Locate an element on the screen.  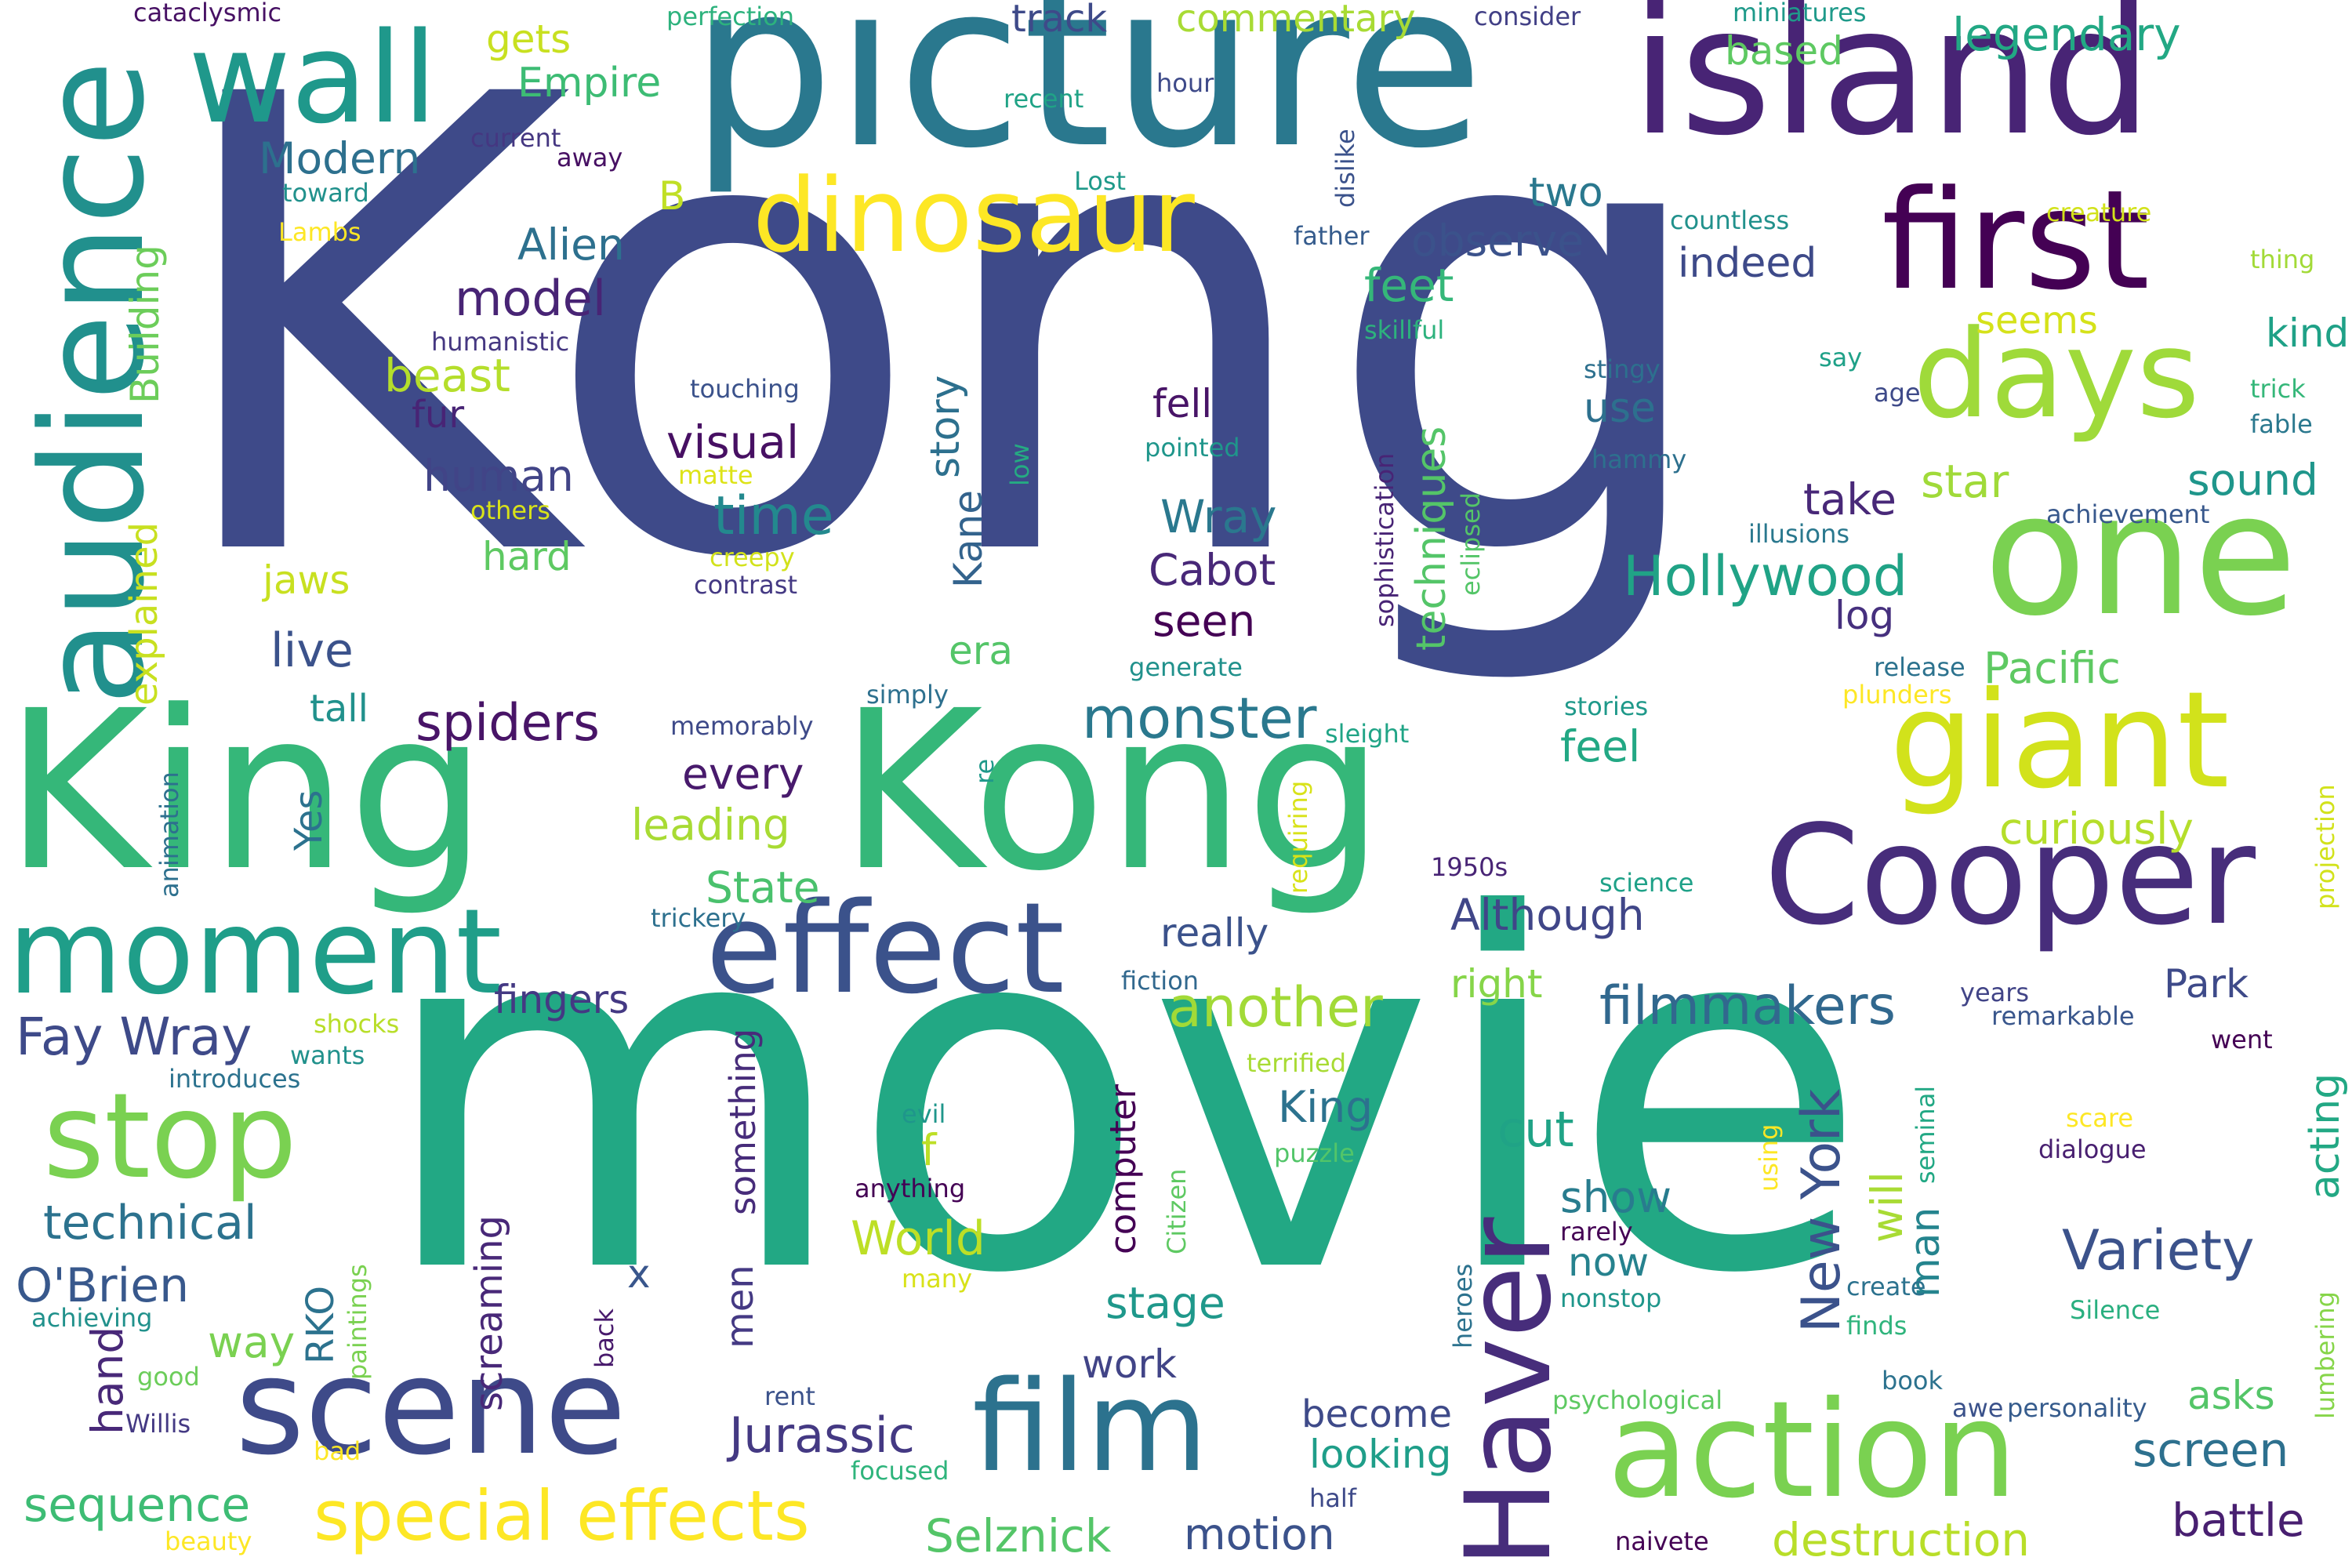
word-requiring: requiring is located at coordinates (1298, 837).